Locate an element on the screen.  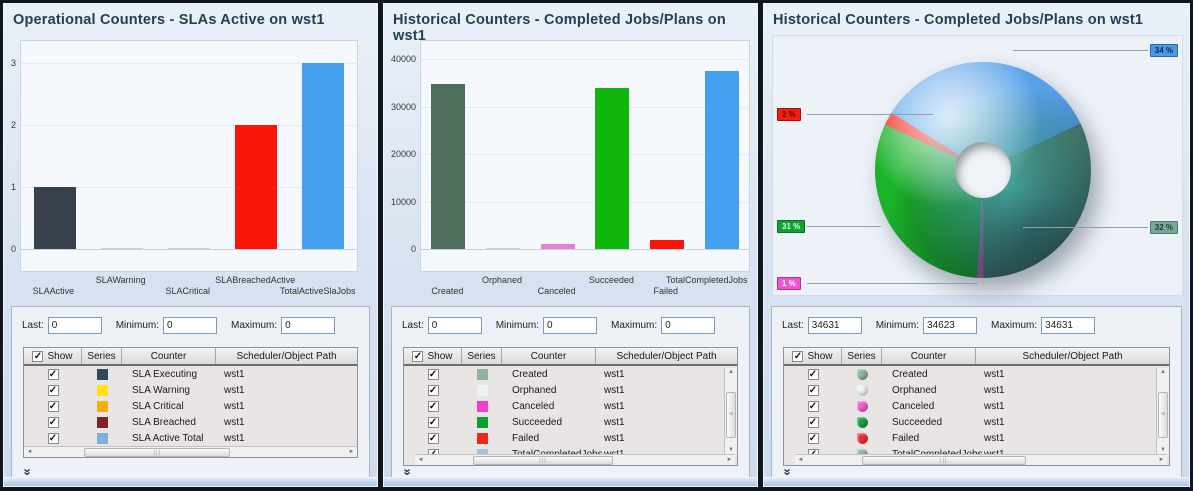
bar-TotalCompletedJobs is located at coordinates (721, 159).